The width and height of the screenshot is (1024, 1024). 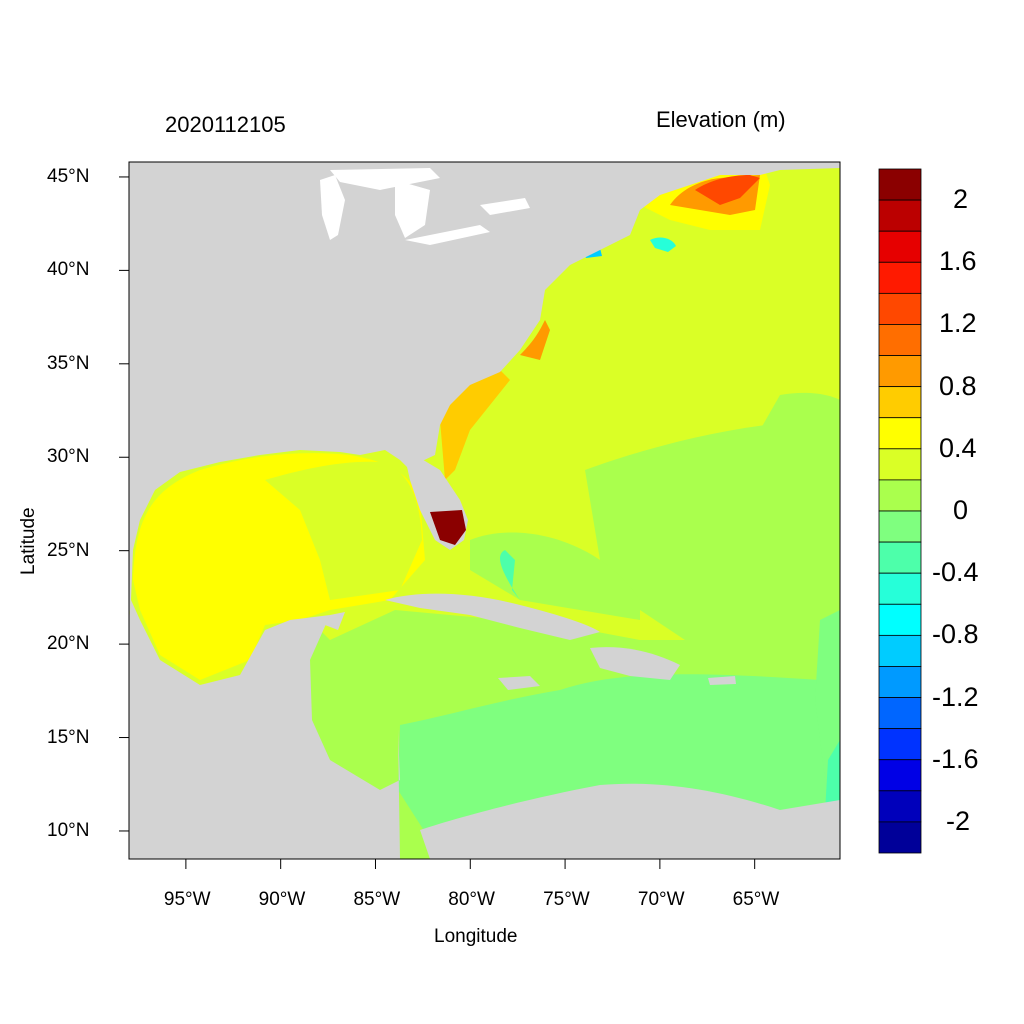 I want to click on colorbar-label: 0, so click(x=961, y=510).